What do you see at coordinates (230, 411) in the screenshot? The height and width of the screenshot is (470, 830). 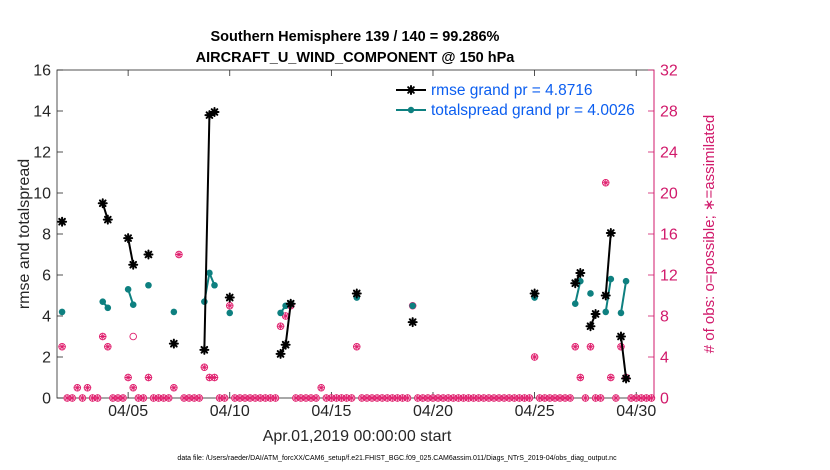 I see `x-tick-label: 04/10` at bounding box center [230, 411].